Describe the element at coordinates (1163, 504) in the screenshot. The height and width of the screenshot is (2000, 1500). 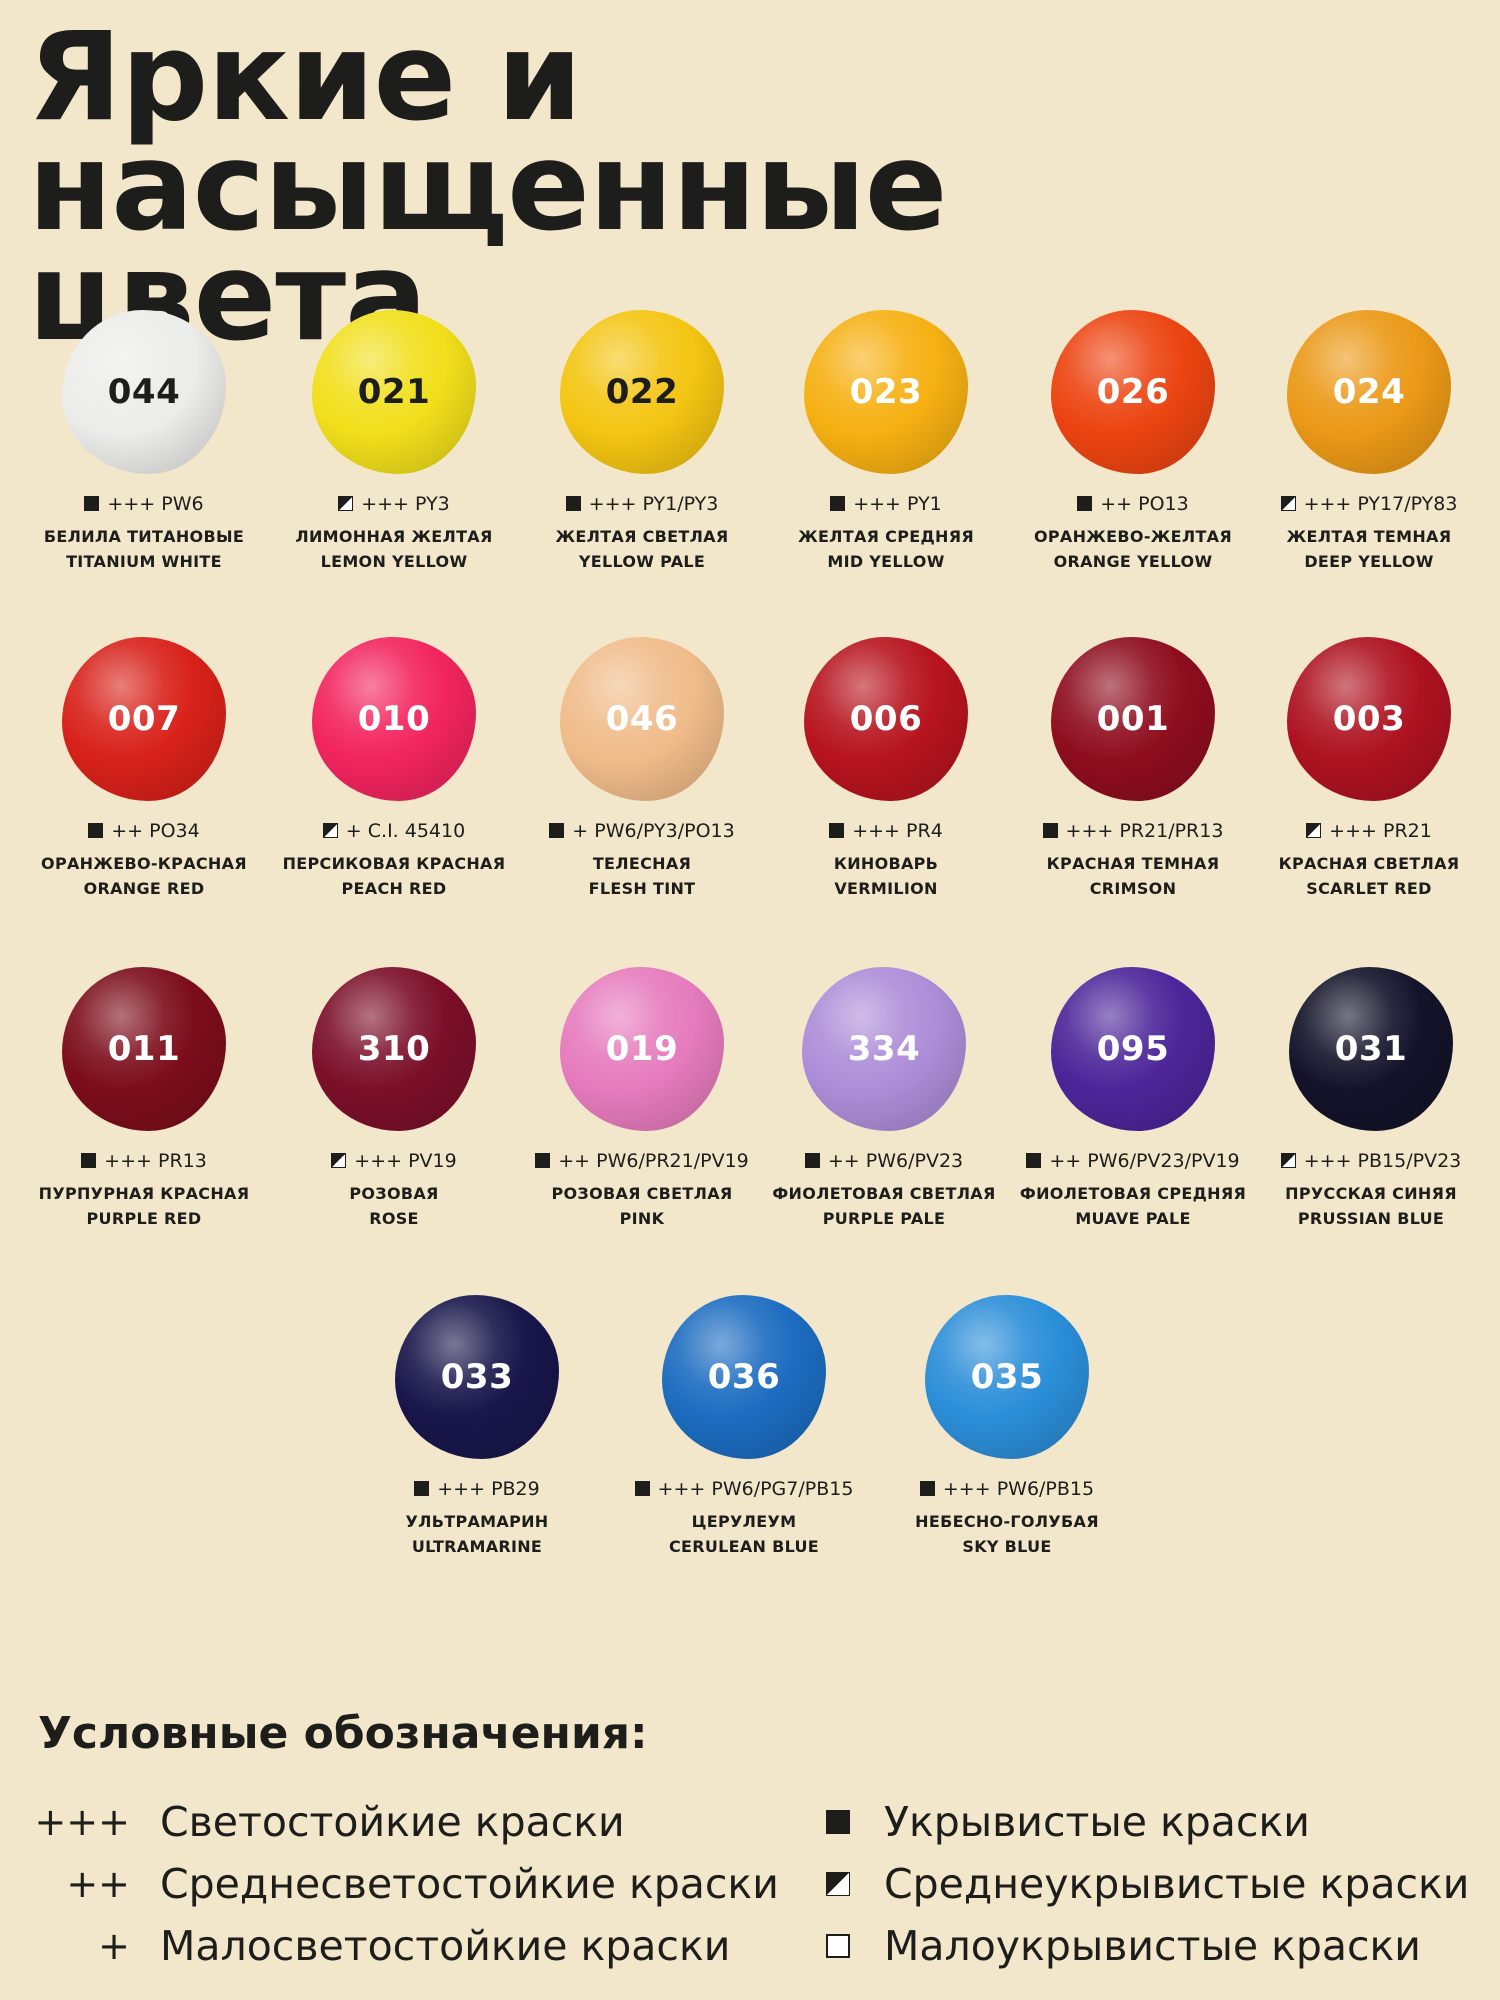
I see `pigment-code: PO13` at that location.